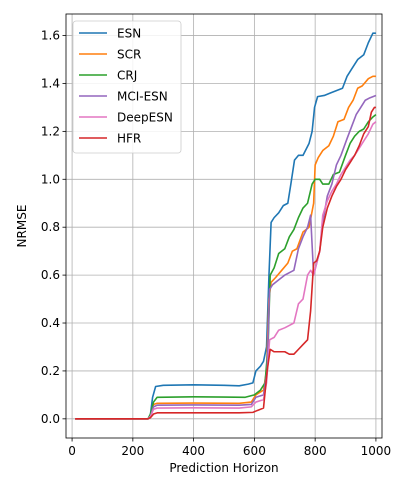  I want to click on y-tick-label: 0.8, so click(50, 227).